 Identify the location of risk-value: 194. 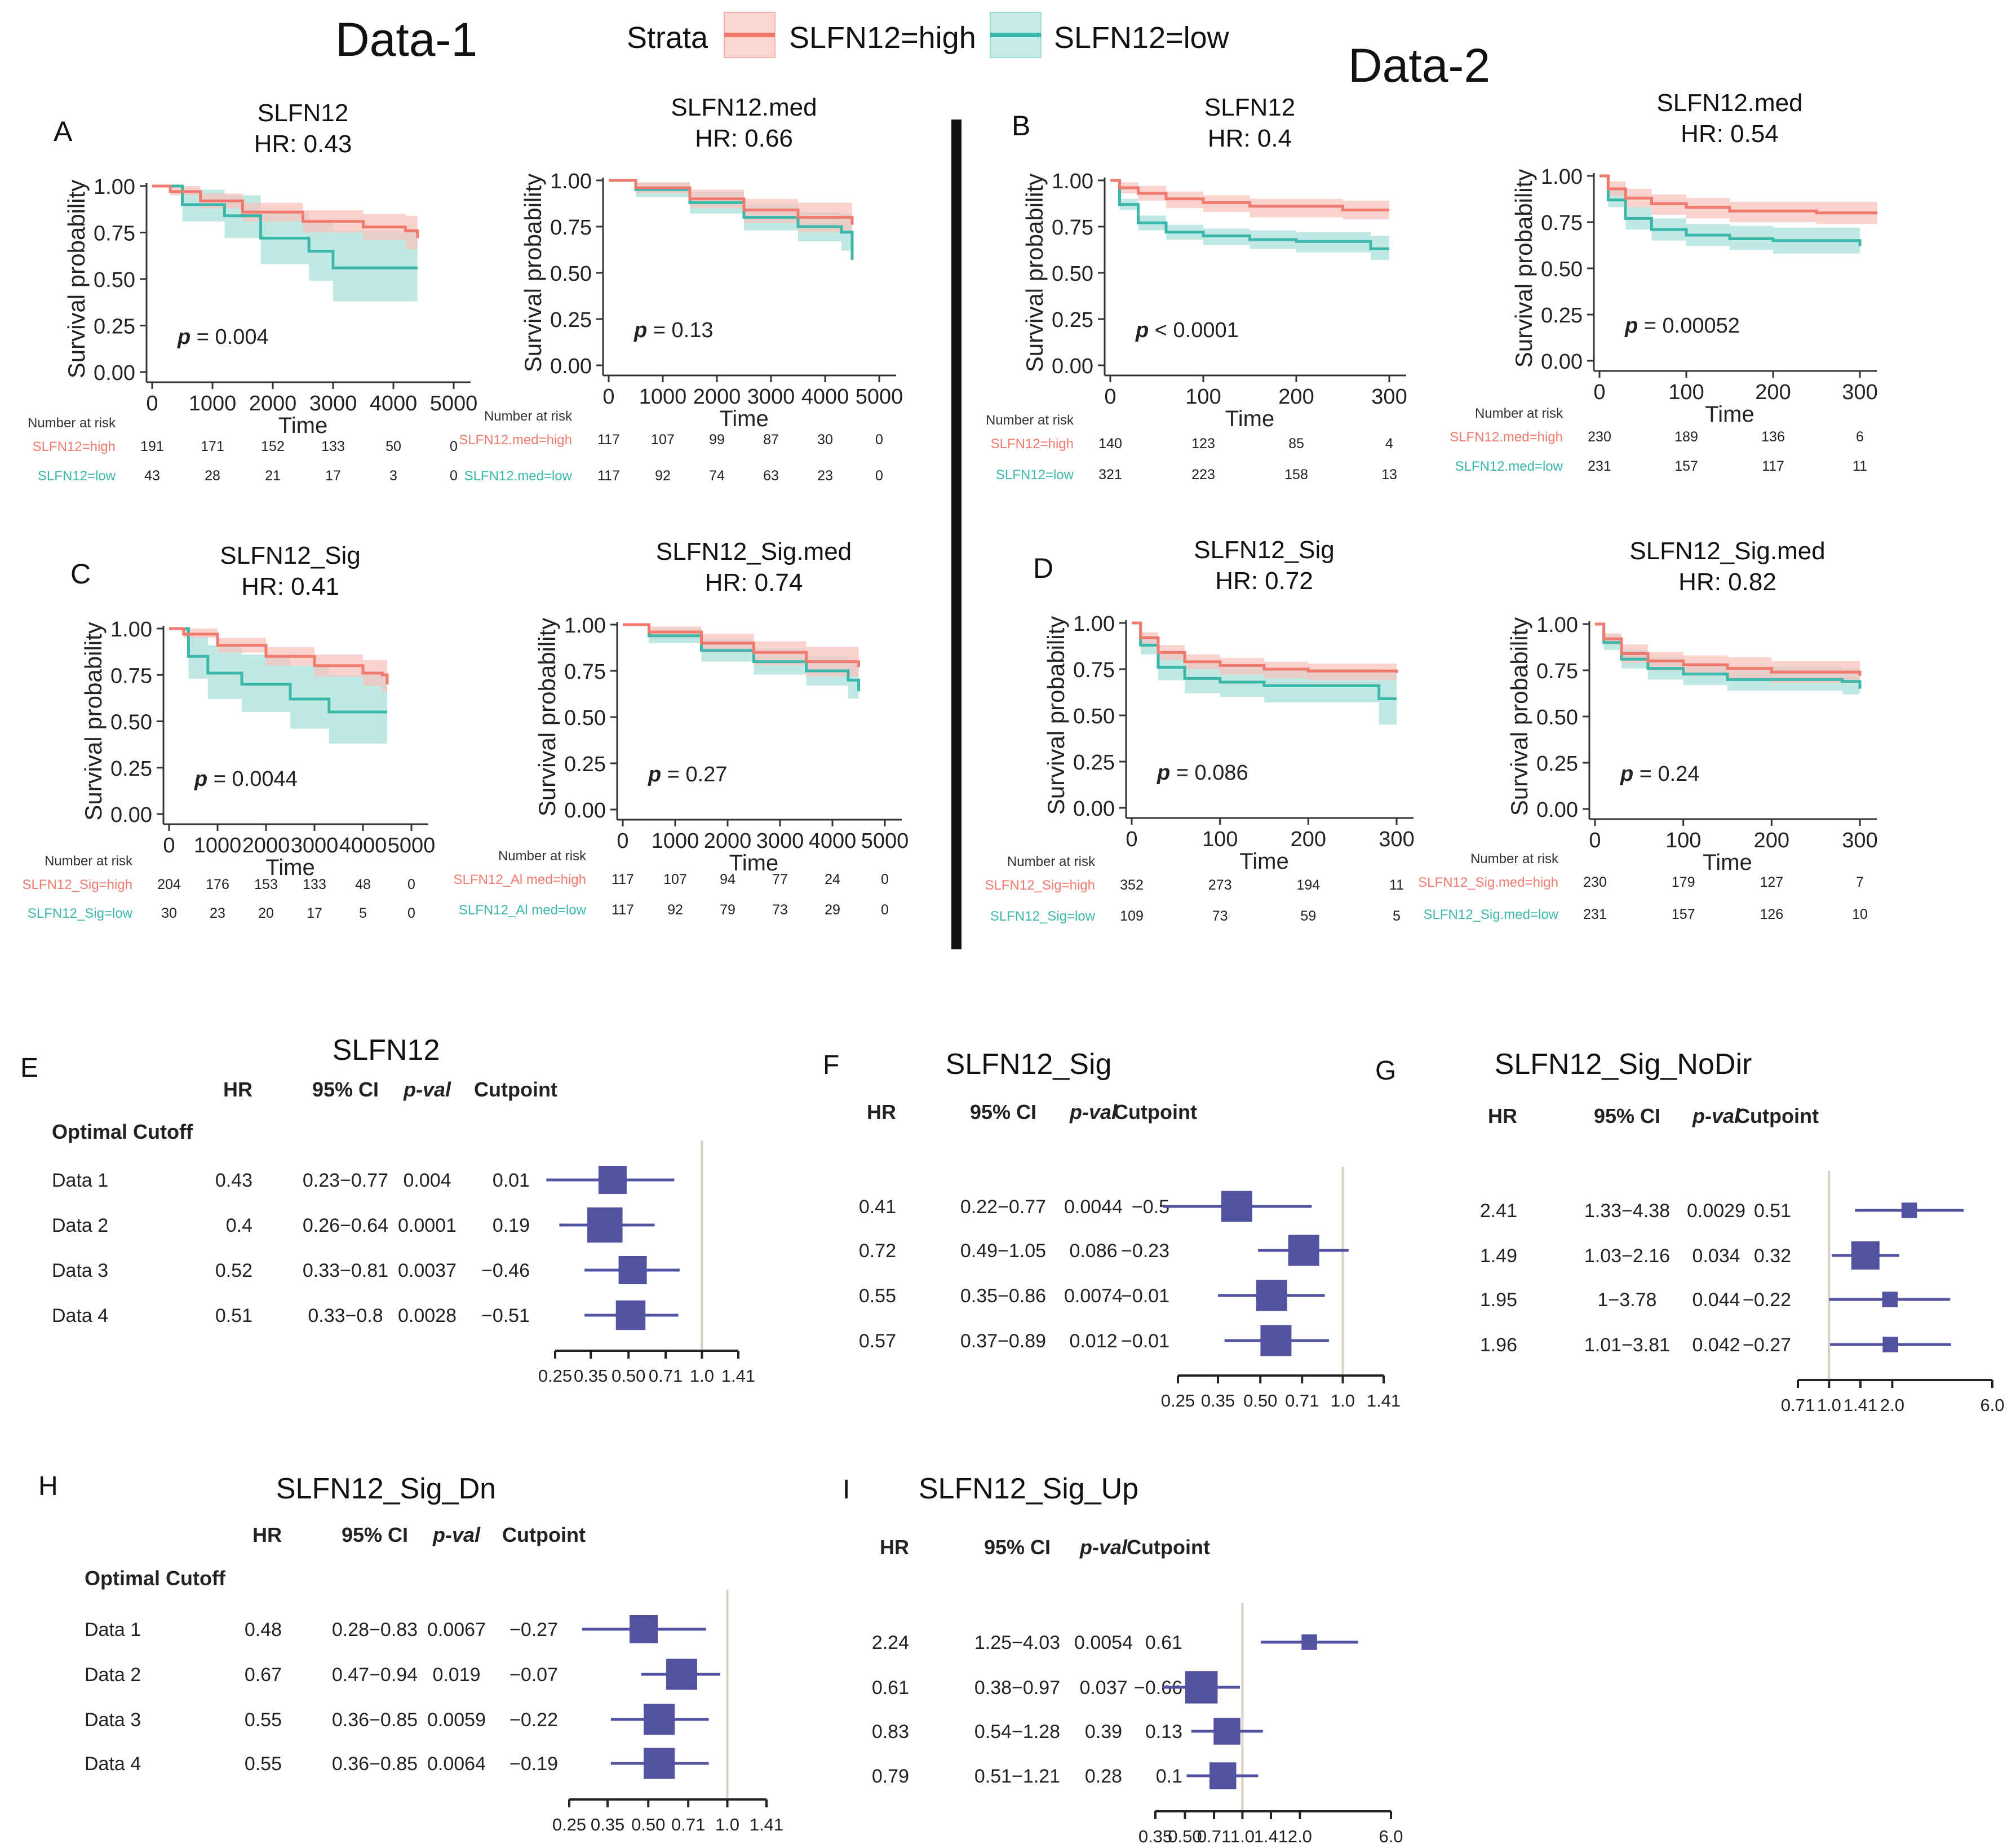
(1308, 885).